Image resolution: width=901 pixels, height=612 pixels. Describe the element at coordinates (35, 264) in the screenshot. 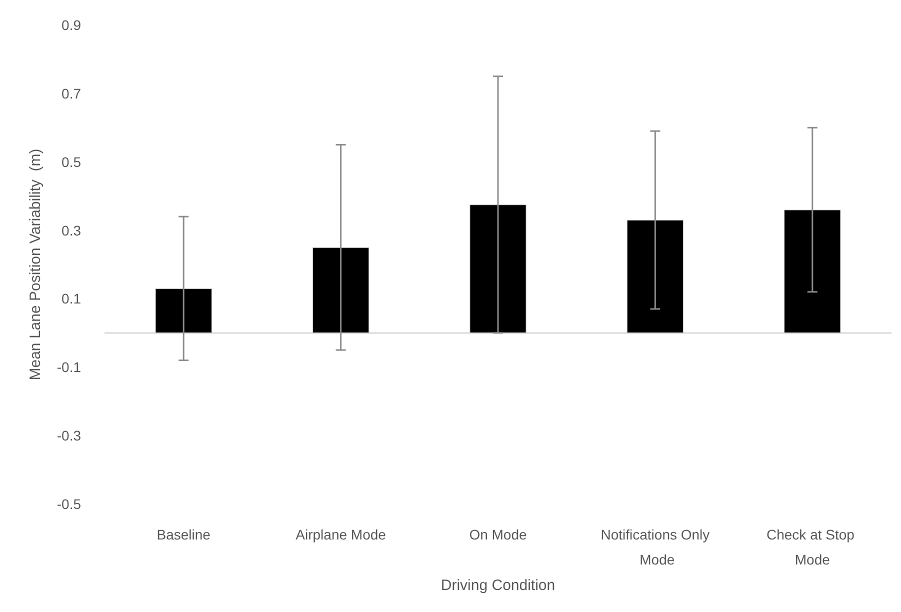

I see `y-axis-title: Mean Lane Position Variability (m)` at that location.